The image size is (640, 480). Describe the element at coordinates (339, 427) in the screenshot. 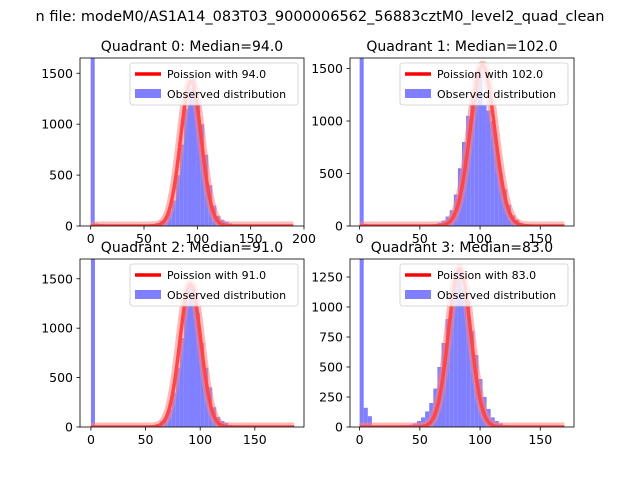

I see `quadrant-3-ytick-label-0: 0` at that location.